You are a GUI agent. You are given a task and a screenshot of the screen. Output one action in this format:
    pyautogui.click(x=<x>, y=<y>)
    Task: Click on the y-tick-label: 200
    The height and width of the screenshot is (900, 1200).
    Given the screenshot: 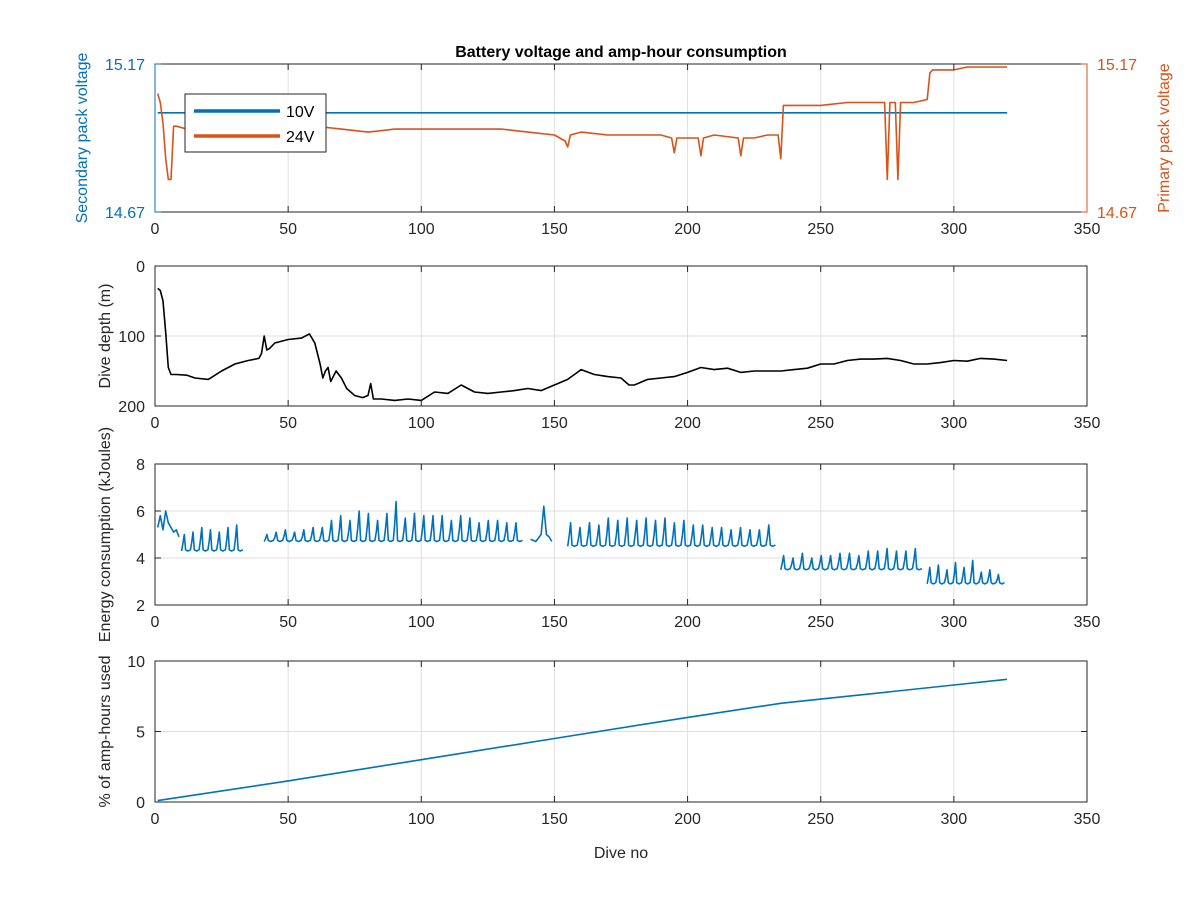 What is the action you would take?
    pyautogui.click(x=131, y=407)
    